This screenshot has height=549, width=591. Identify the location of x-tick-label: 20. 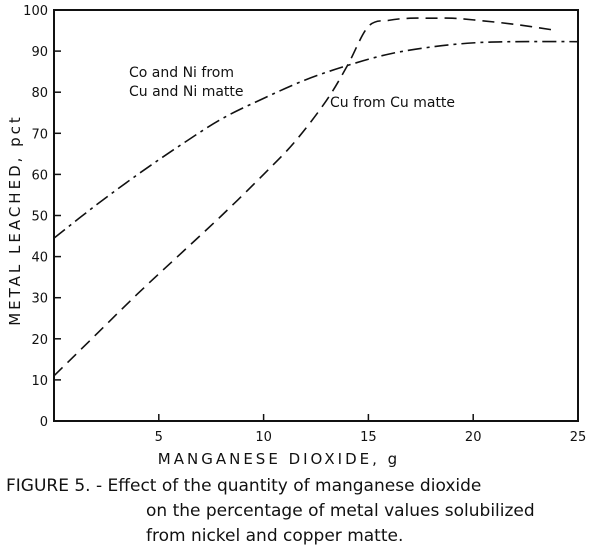
(473, 437).